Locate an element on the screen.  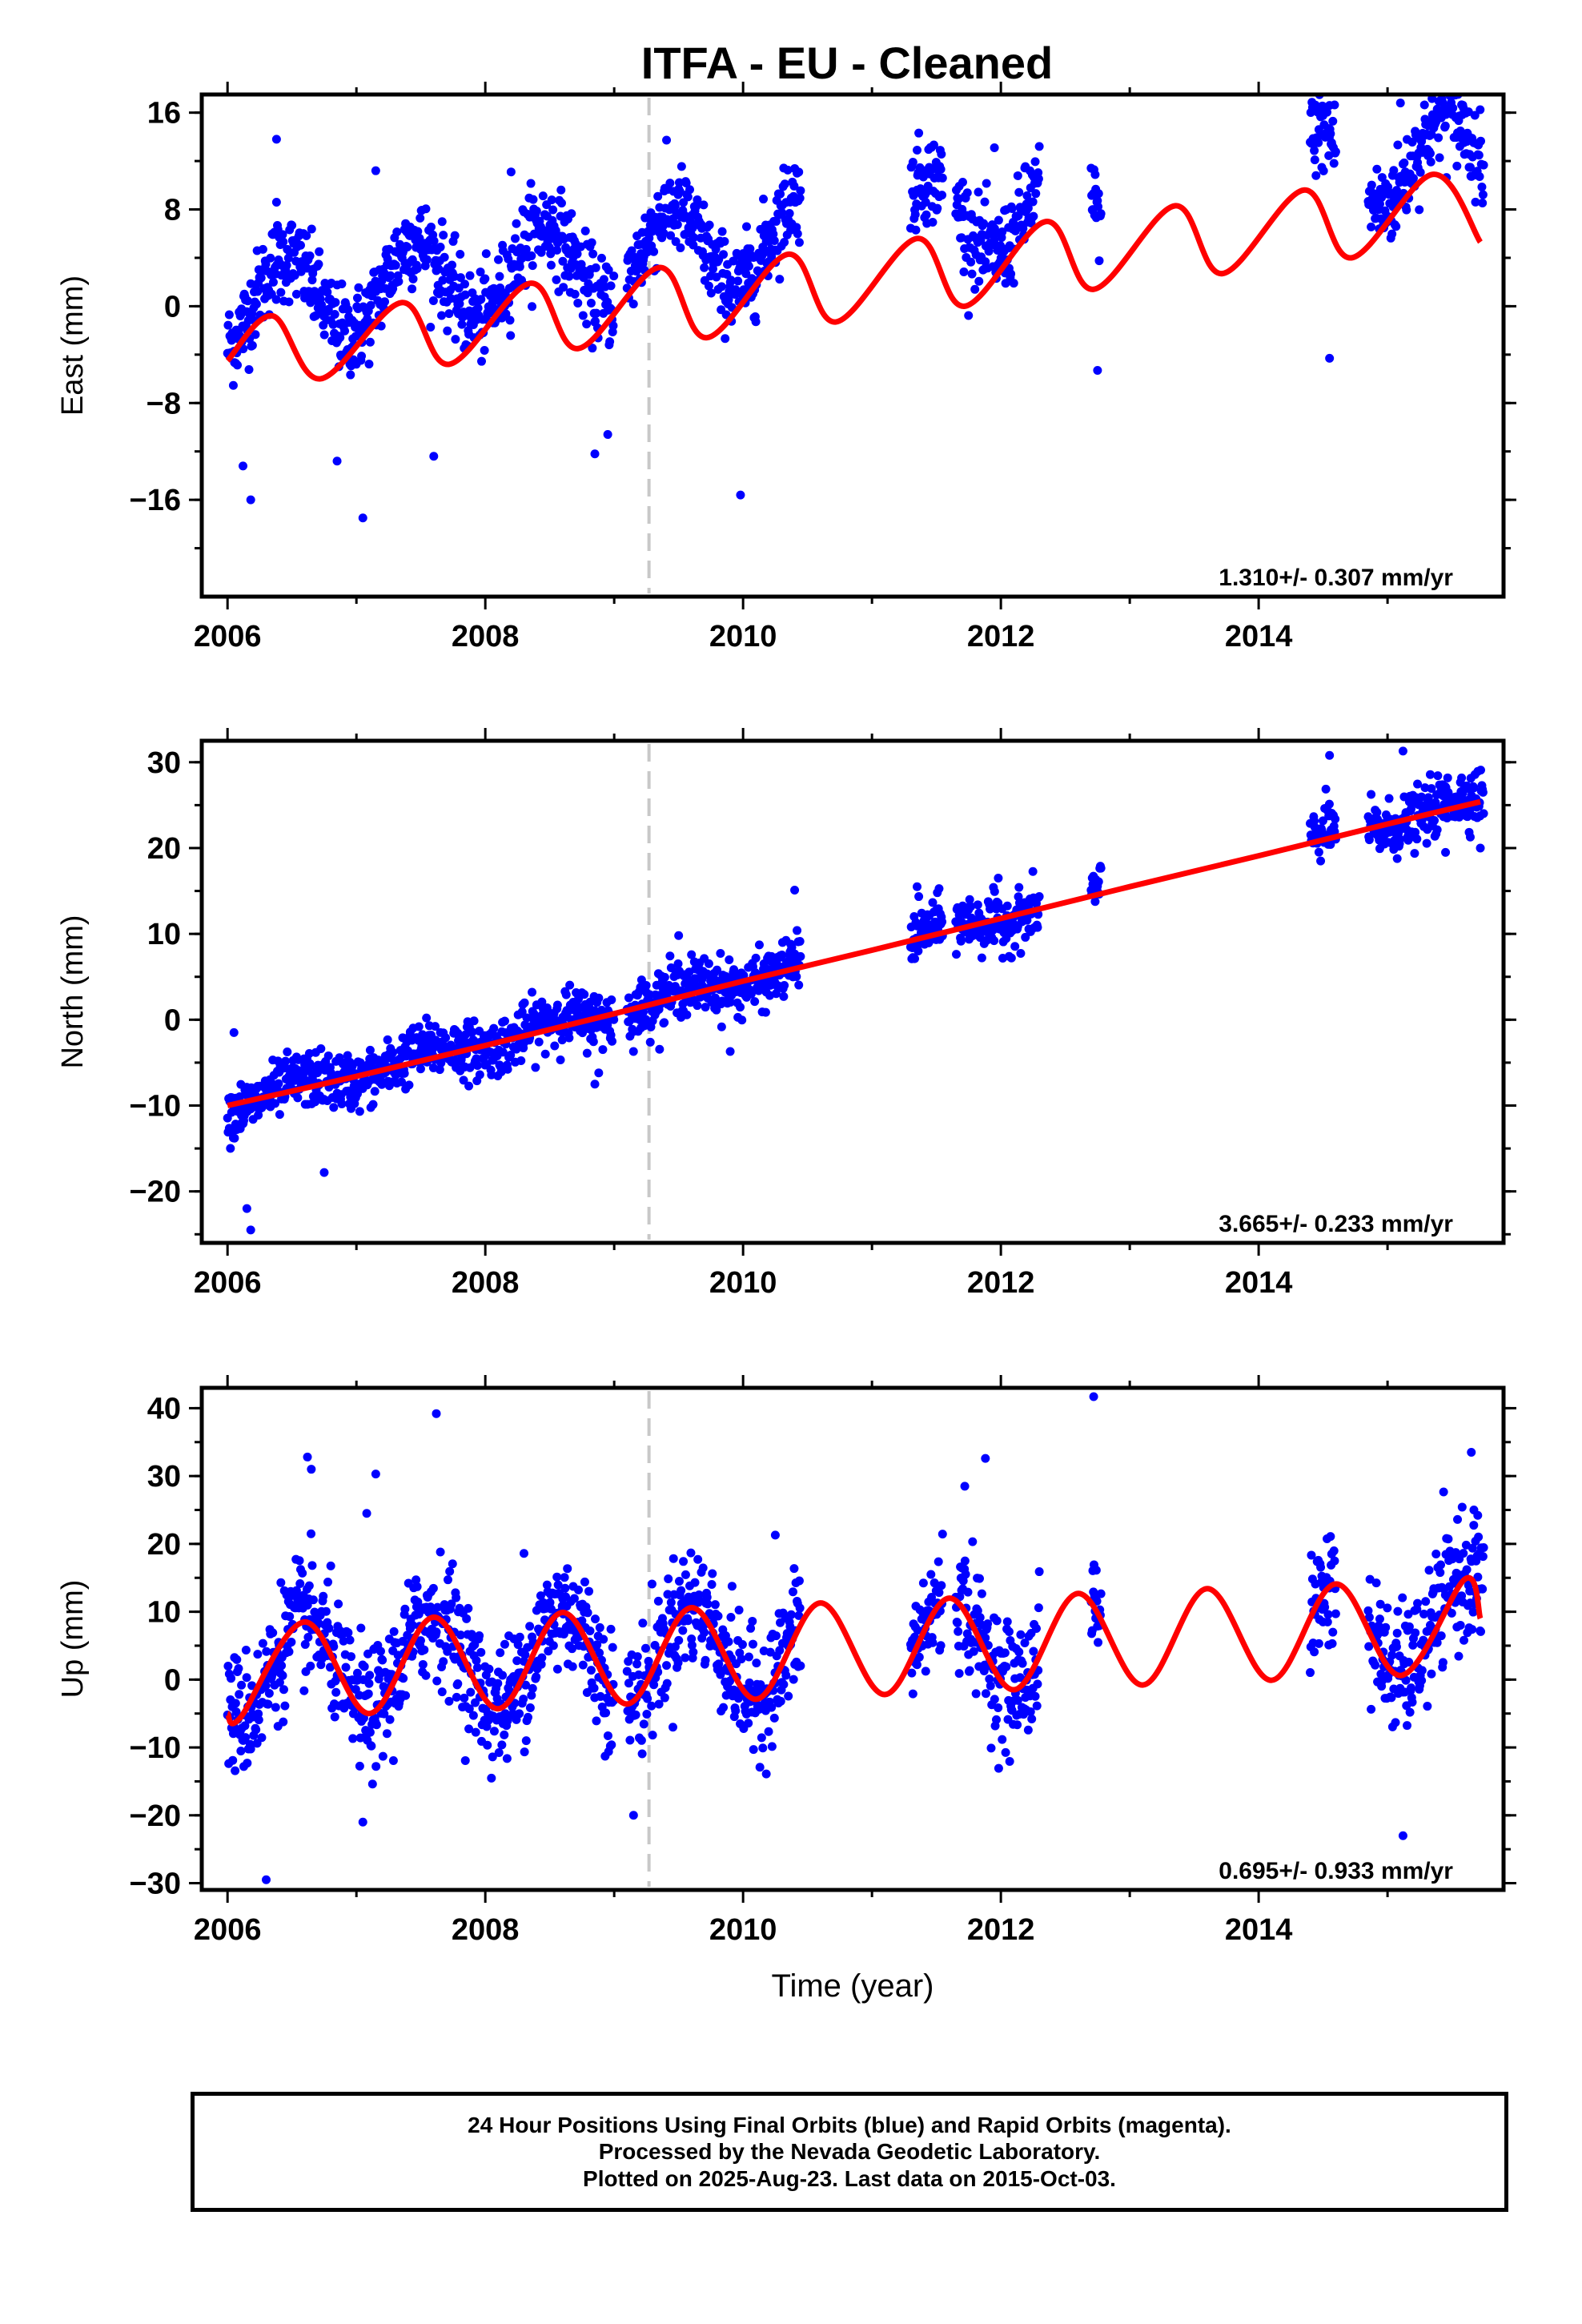
x-tick-label: 2008 is located at coordinates (486, 1930).